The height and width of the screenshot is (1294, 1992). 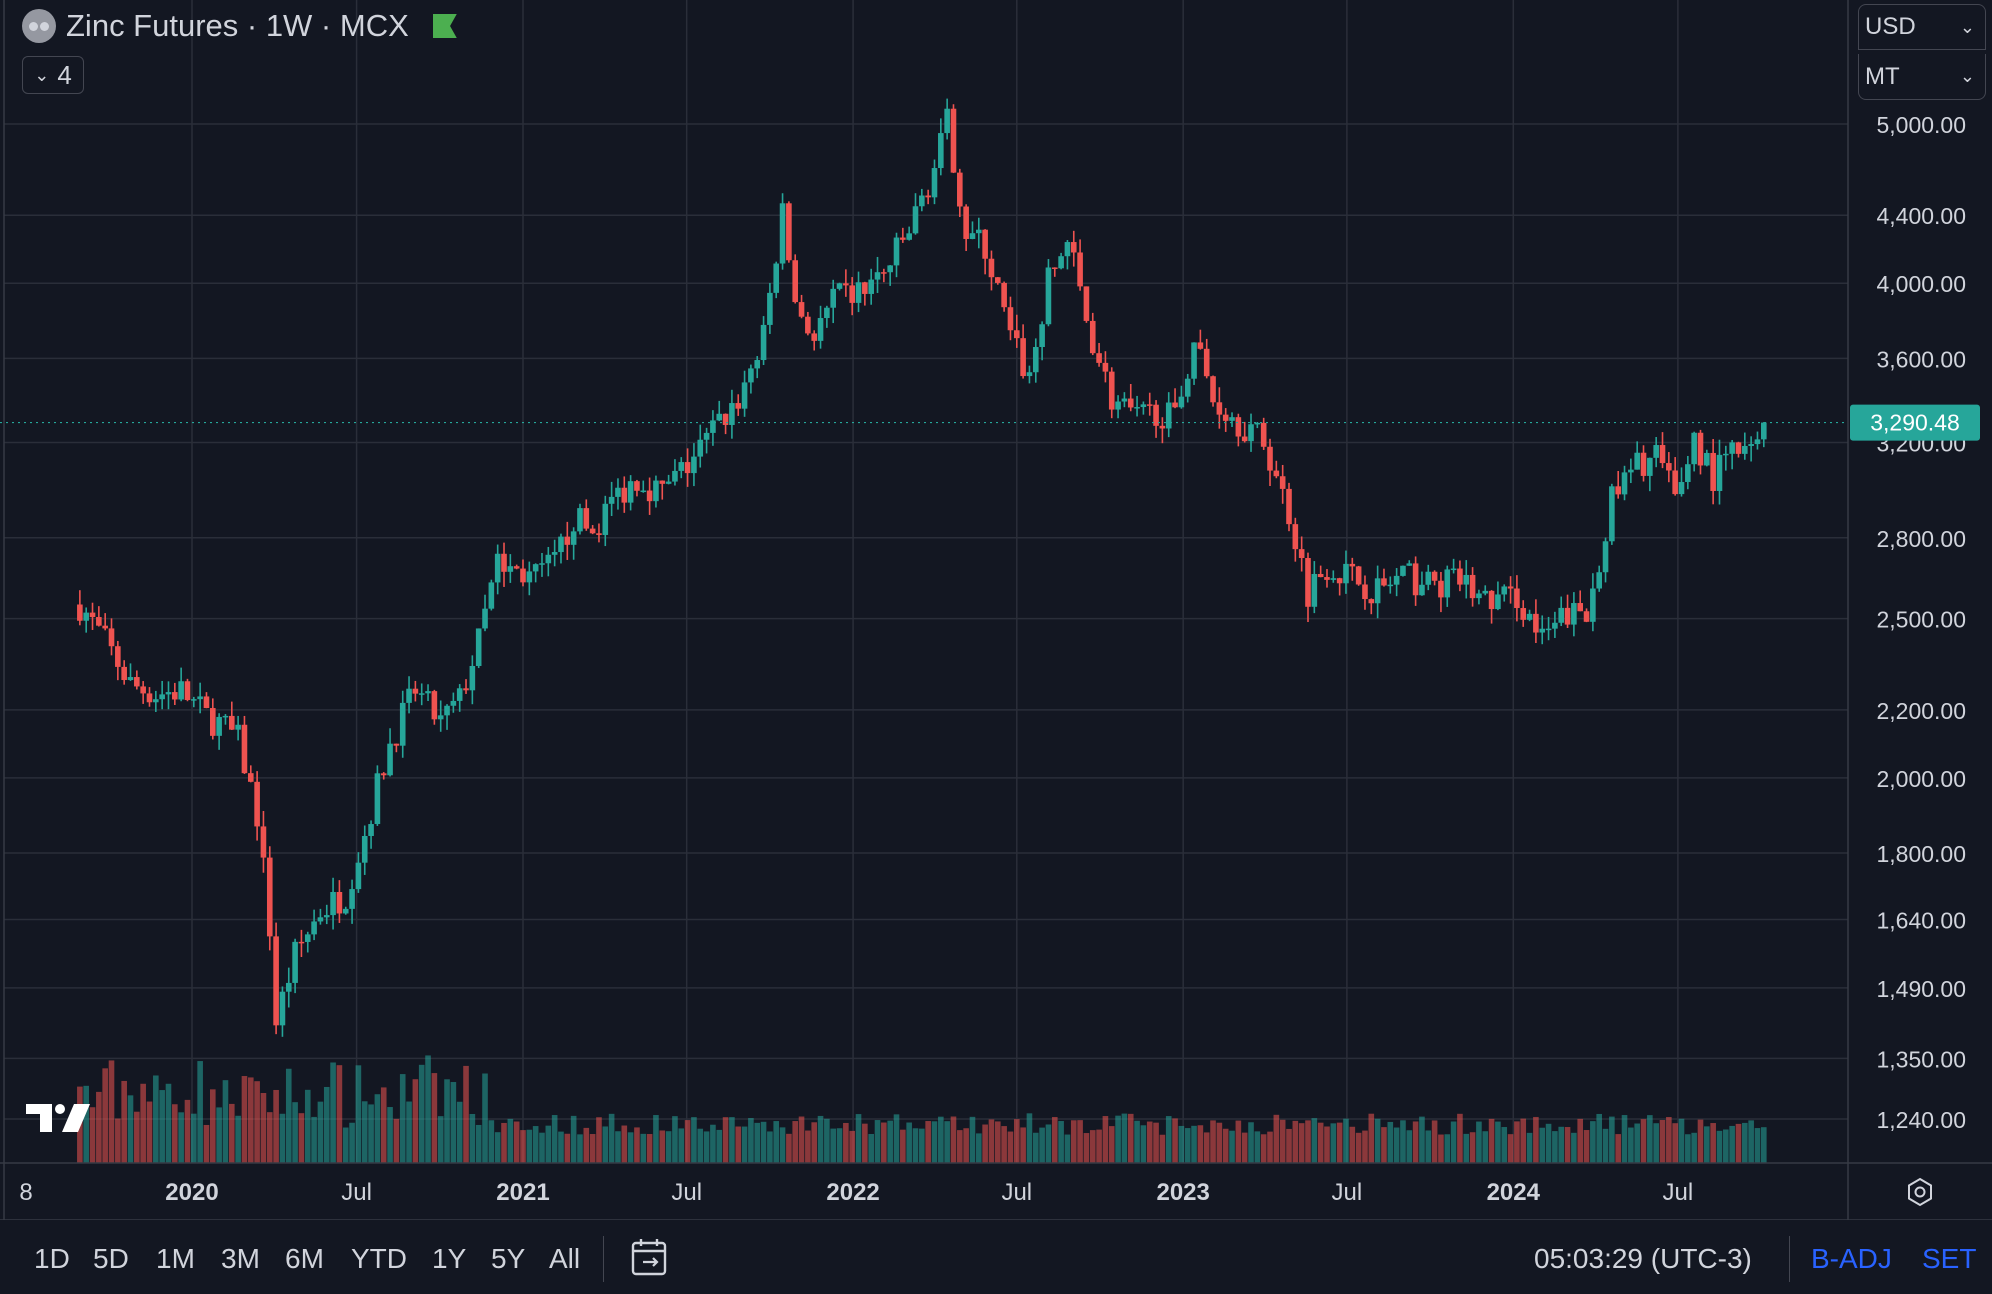 I want to click on price-tick-label: 1,800.00, so click(x=1921, y=854).